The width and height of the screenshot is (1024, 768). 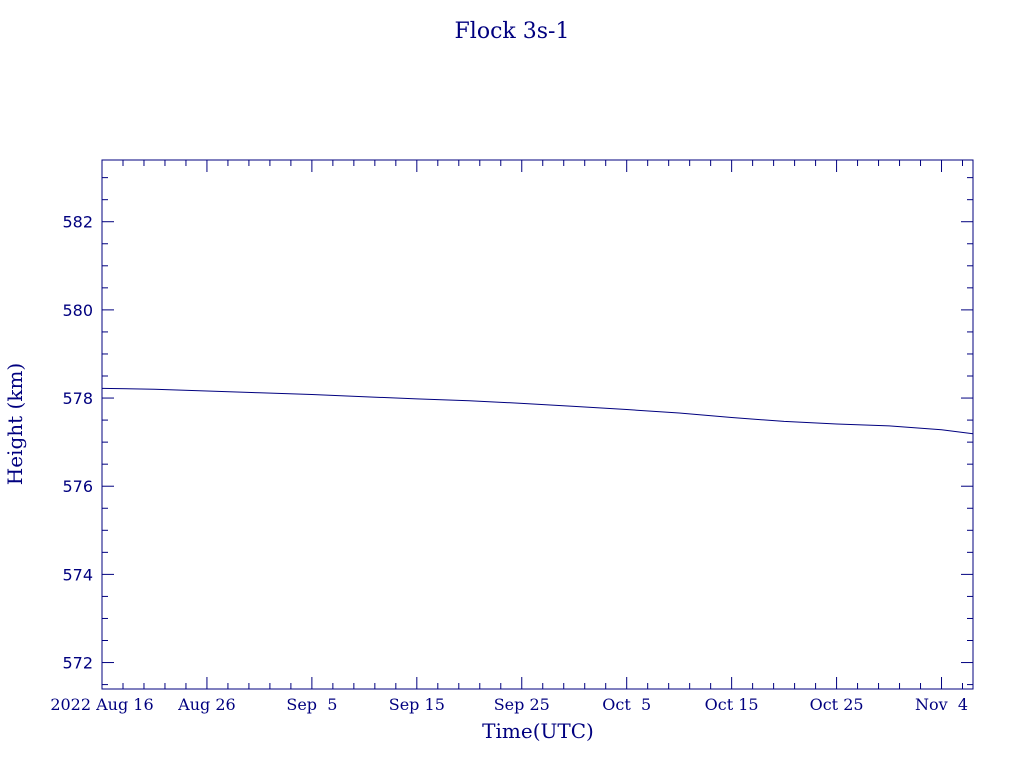 I want to click on x-tick-label: Sep 25, so click(x=522, y=704).